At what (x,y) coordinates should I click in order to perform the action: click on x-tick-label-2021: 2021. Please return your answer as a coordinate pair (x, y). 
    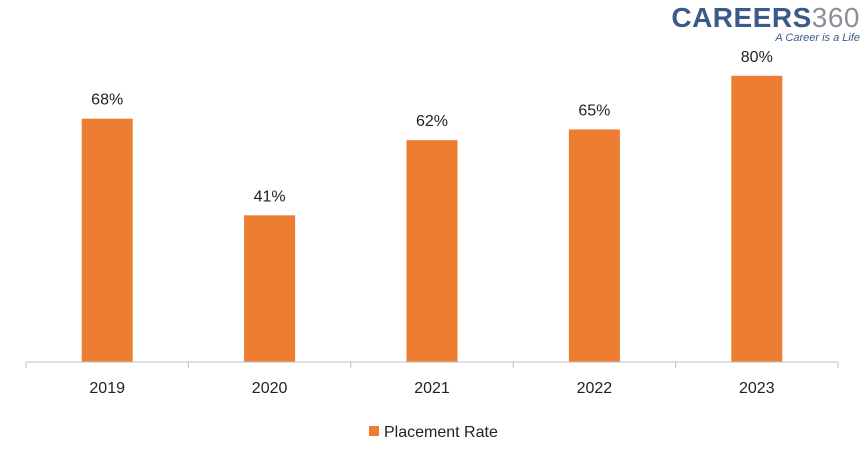
    Looking at the image, I should click on (432, 388).